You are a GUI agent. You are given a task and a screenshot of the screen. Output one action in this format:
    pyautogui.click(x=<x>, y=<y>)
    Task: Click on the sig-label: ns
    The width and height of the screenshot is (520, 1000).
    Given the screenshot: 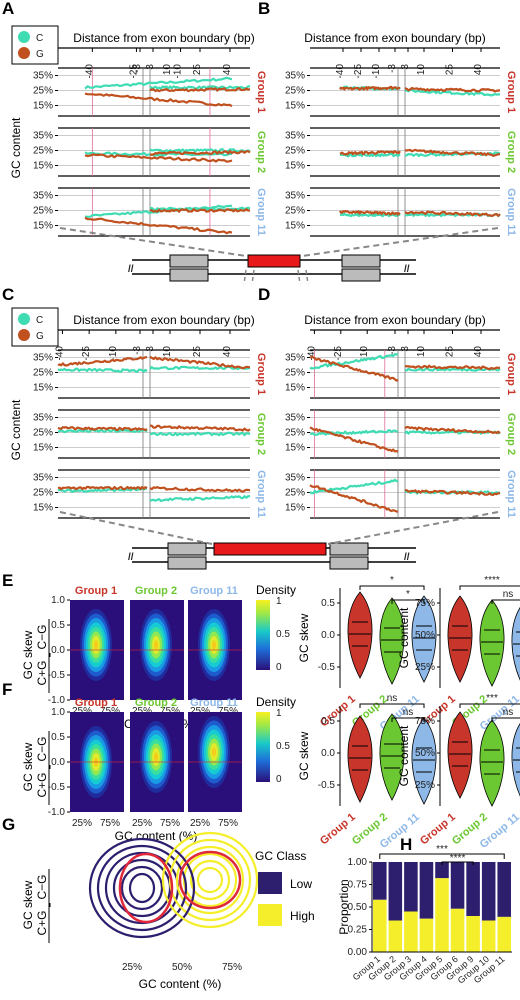 What is the action you would take?
    pyautogui.click(x=392, y=698)
    